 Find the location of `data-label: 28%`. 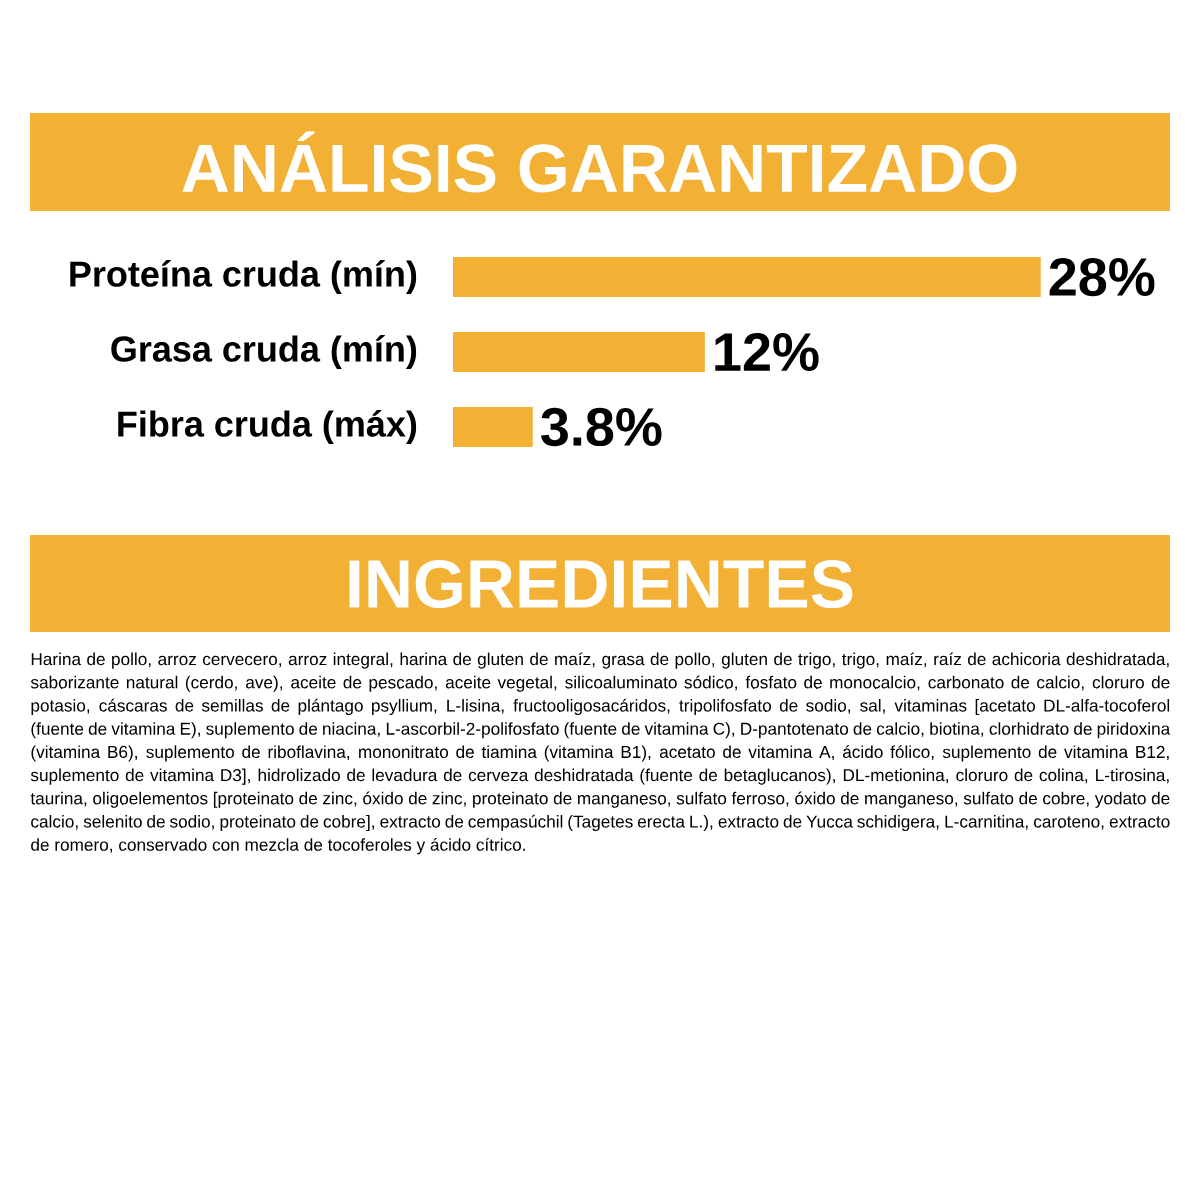

data-label: 28% is located at coordinates (1102, 277).